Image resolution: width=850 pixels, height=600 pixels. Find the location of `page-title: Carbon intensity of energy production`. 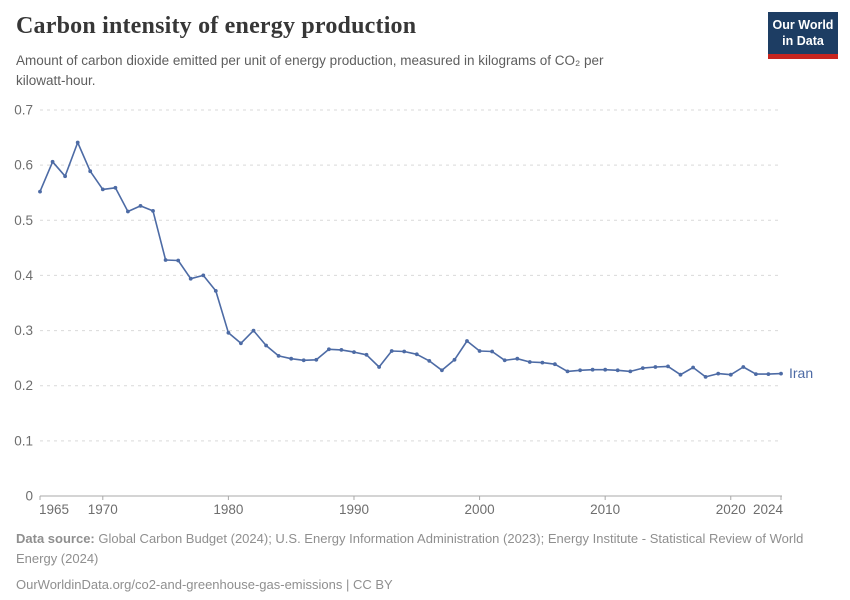

page-title: Carbon intensity of energy production is located at coordinates (216, 26).